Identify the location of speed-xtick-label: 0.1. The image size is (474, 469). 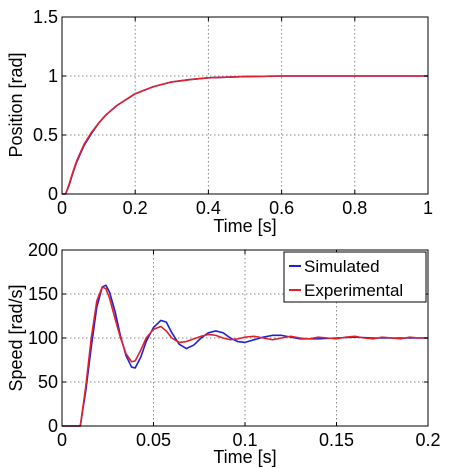
(244, 440).